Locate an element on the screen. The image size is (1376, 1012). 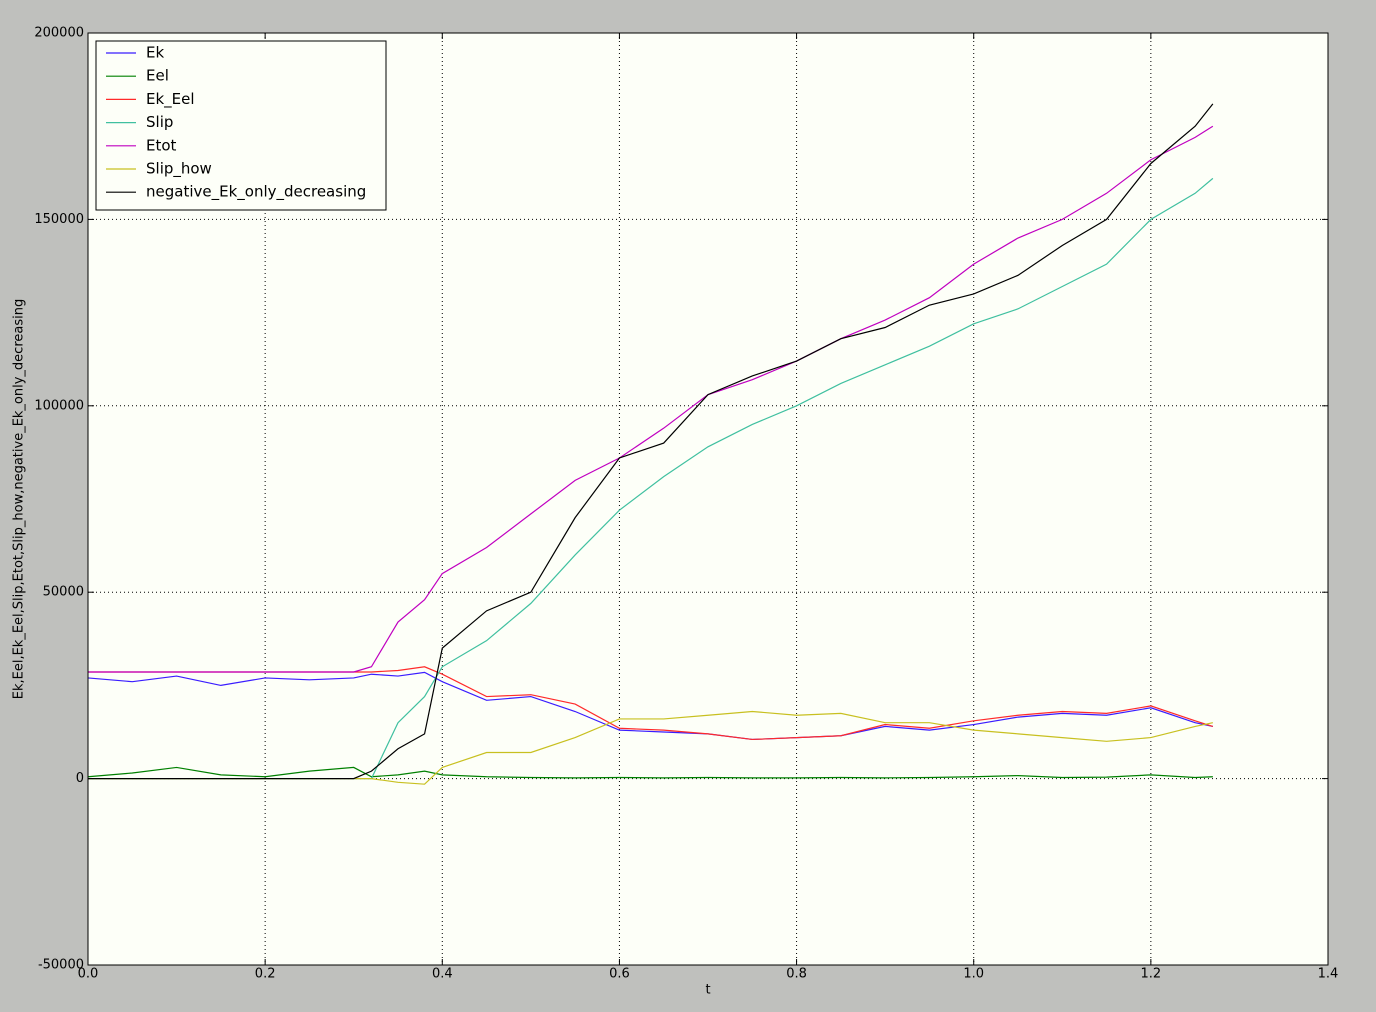
x-tick-label: 0.0 is located at coordinates (88, 974).